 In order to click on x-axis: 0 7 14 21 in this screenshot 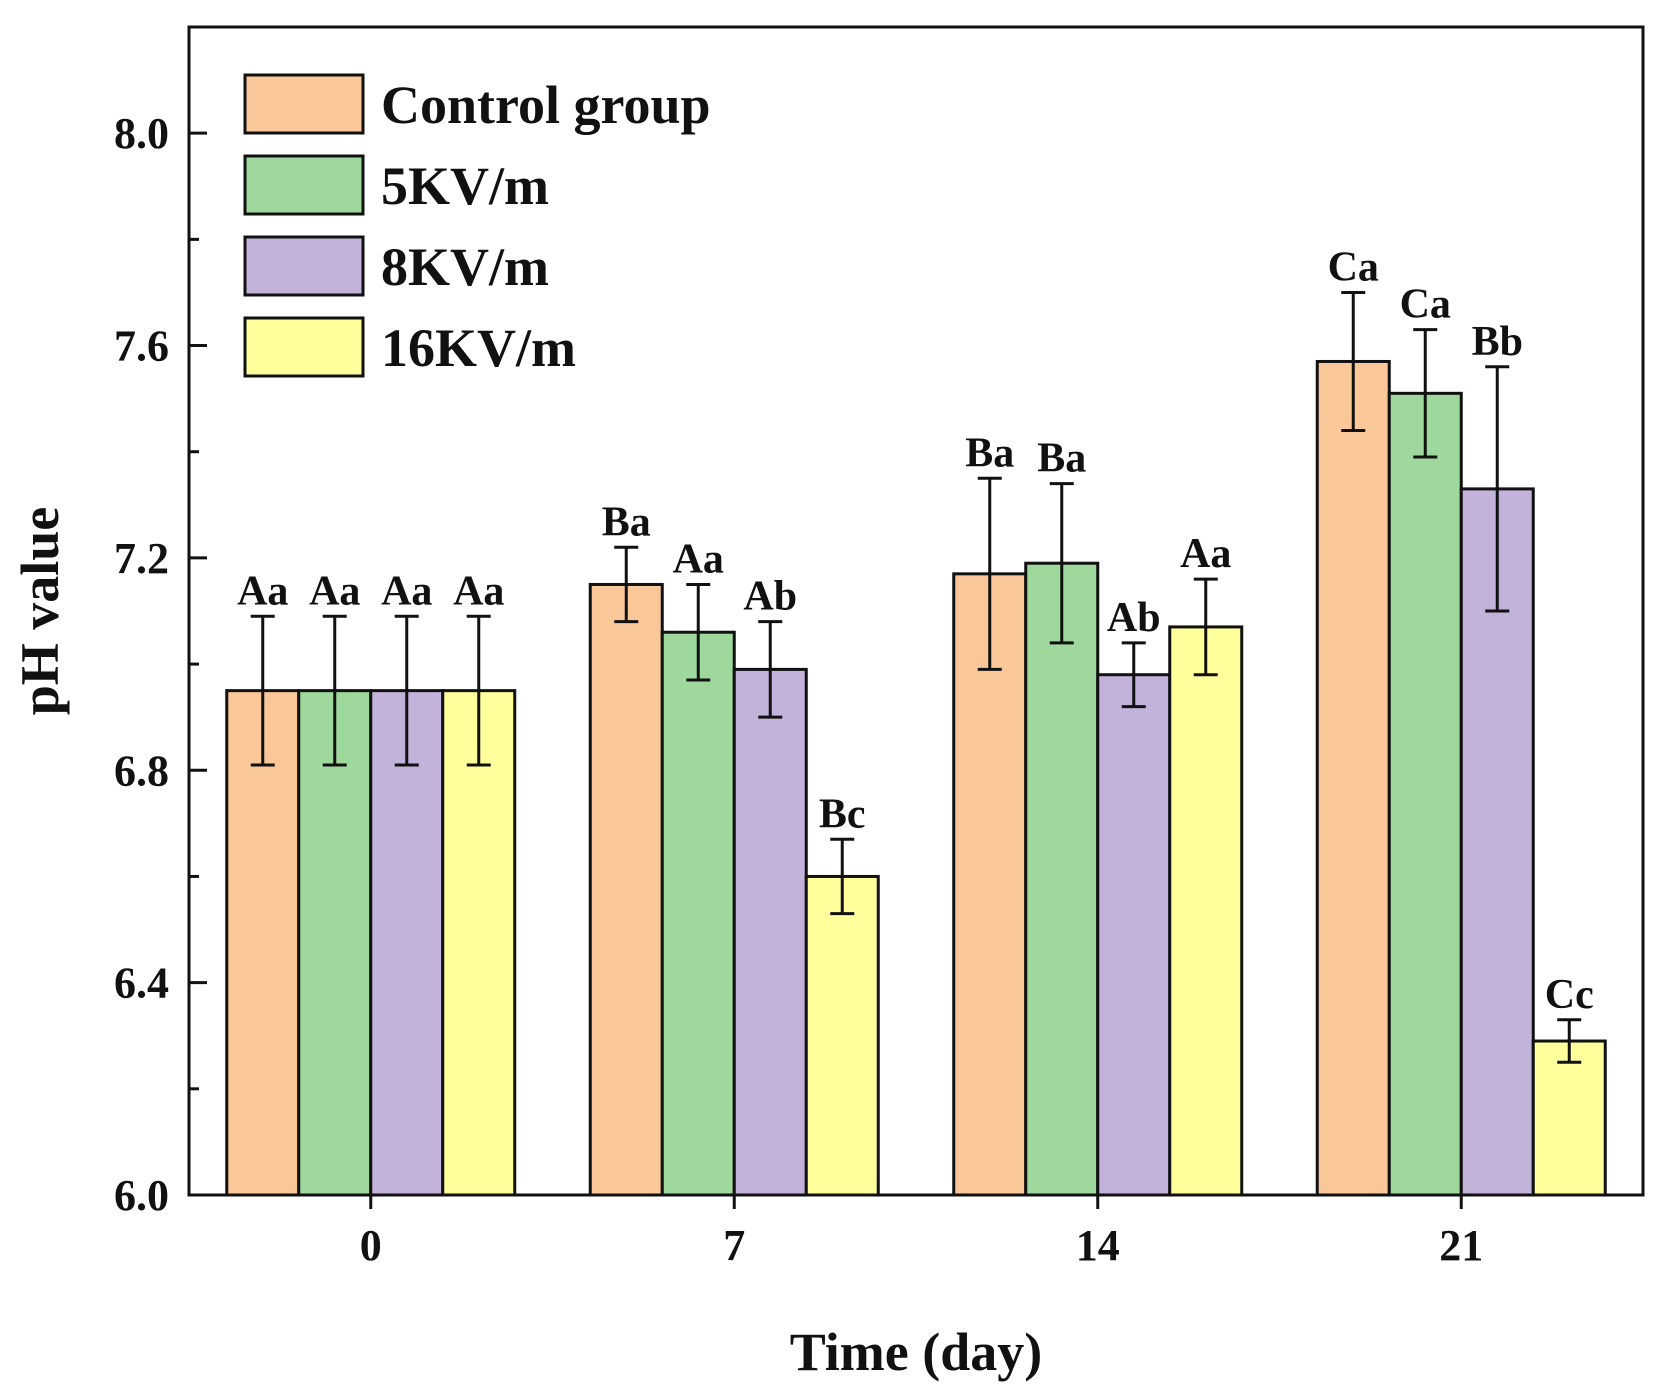, I will do `click(921, 1232)`.